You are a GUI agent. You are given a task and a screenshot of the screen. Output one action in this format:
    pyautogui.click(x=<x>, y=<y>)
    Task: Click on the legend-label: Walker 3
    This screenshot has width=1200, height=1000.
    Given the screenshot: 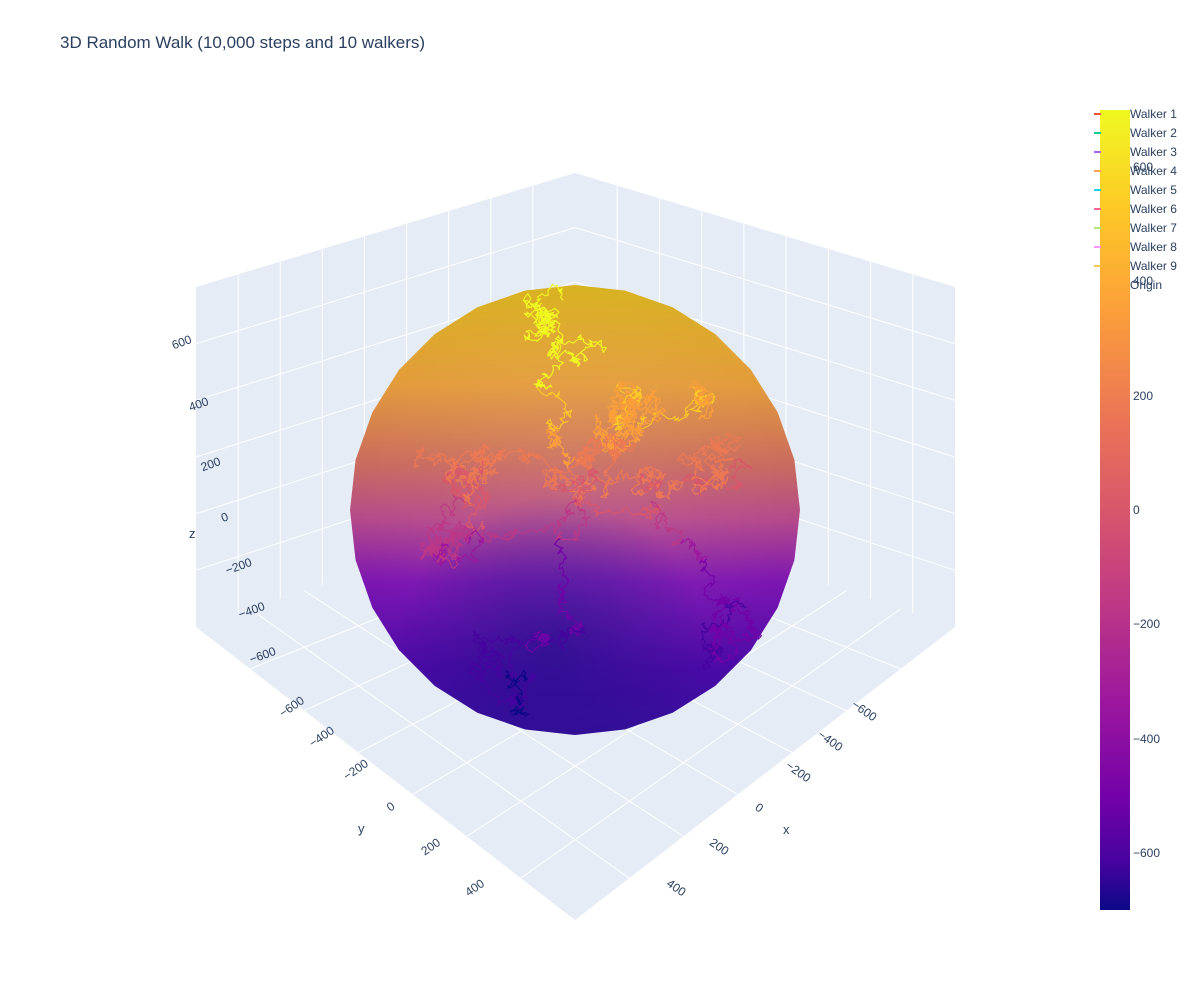 What is the action you would take?
    pyautogui.click(x=1153, y=152)
    